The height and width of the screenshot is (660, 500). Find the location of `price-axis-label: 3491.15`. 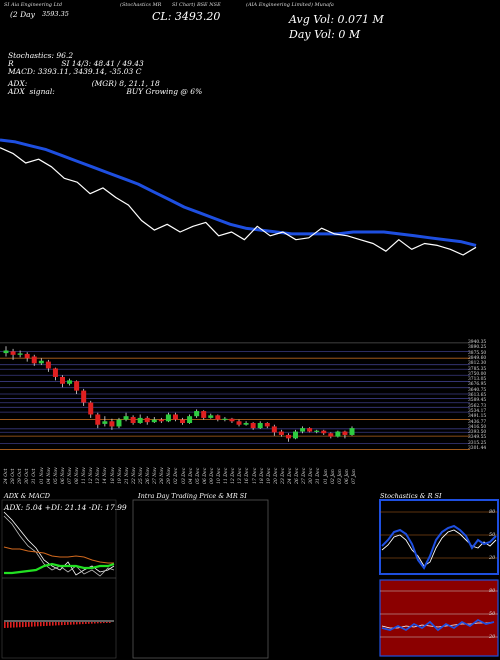

price-axis-label: 3491.15 is located at coordinates (477, 417).